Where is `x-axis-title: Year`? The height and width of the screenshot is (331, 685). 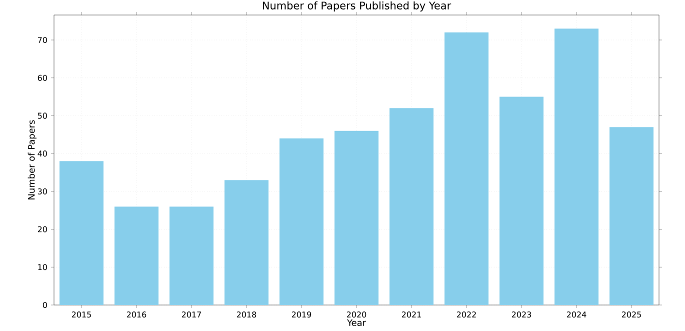 x-axis-title: Year is located at coordinates (356, 322).